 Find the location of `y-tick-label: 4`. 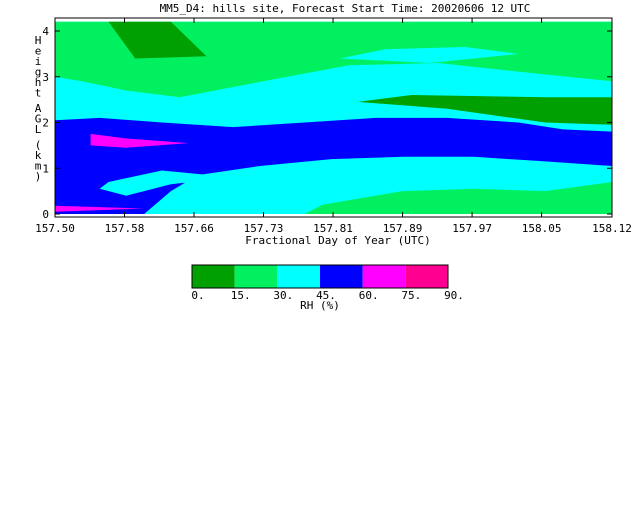

y-tick-label: 4 is located at coordinates (45, 31).